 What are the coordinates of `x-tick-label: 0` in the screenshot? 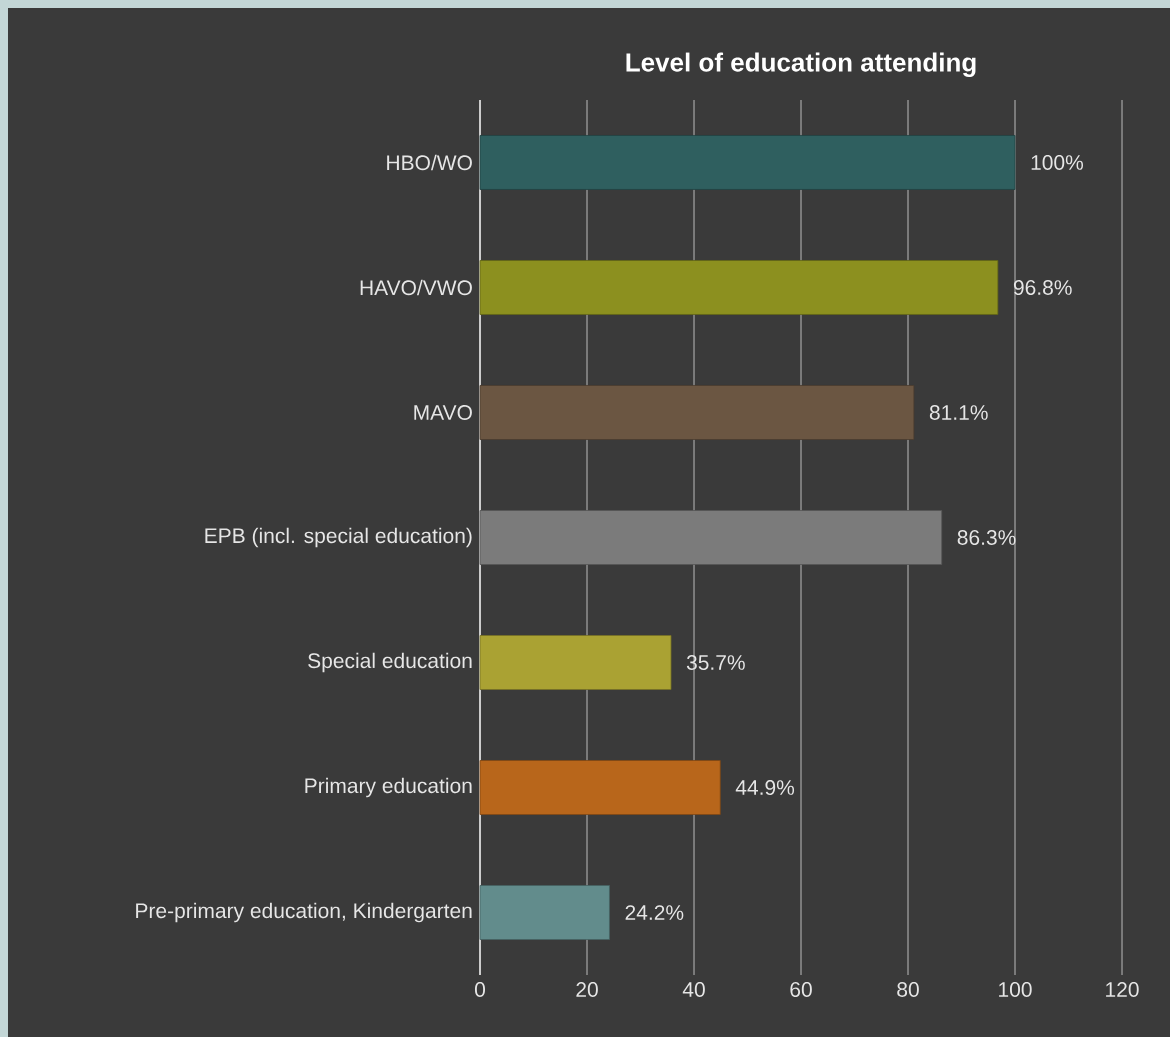 It's located at (480, 989).